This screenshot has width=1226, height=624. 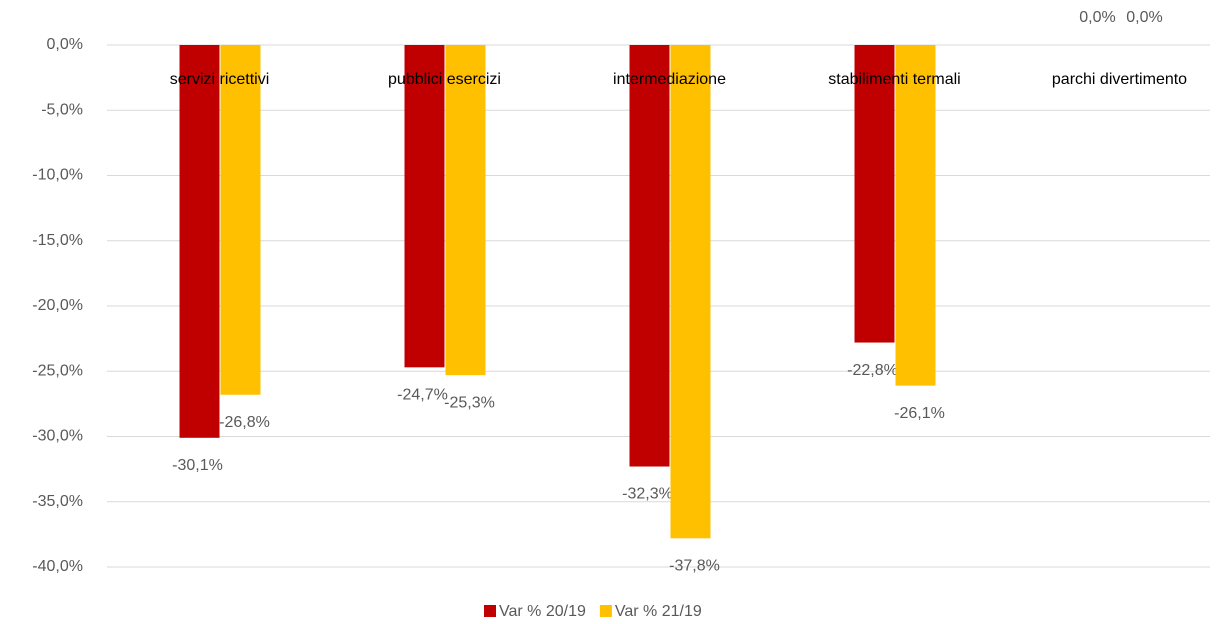 What do you see at coordinates (57, 175) in the screenshot?
I see `y-tick-label: -10,0%` at bounding box center [57, 175].